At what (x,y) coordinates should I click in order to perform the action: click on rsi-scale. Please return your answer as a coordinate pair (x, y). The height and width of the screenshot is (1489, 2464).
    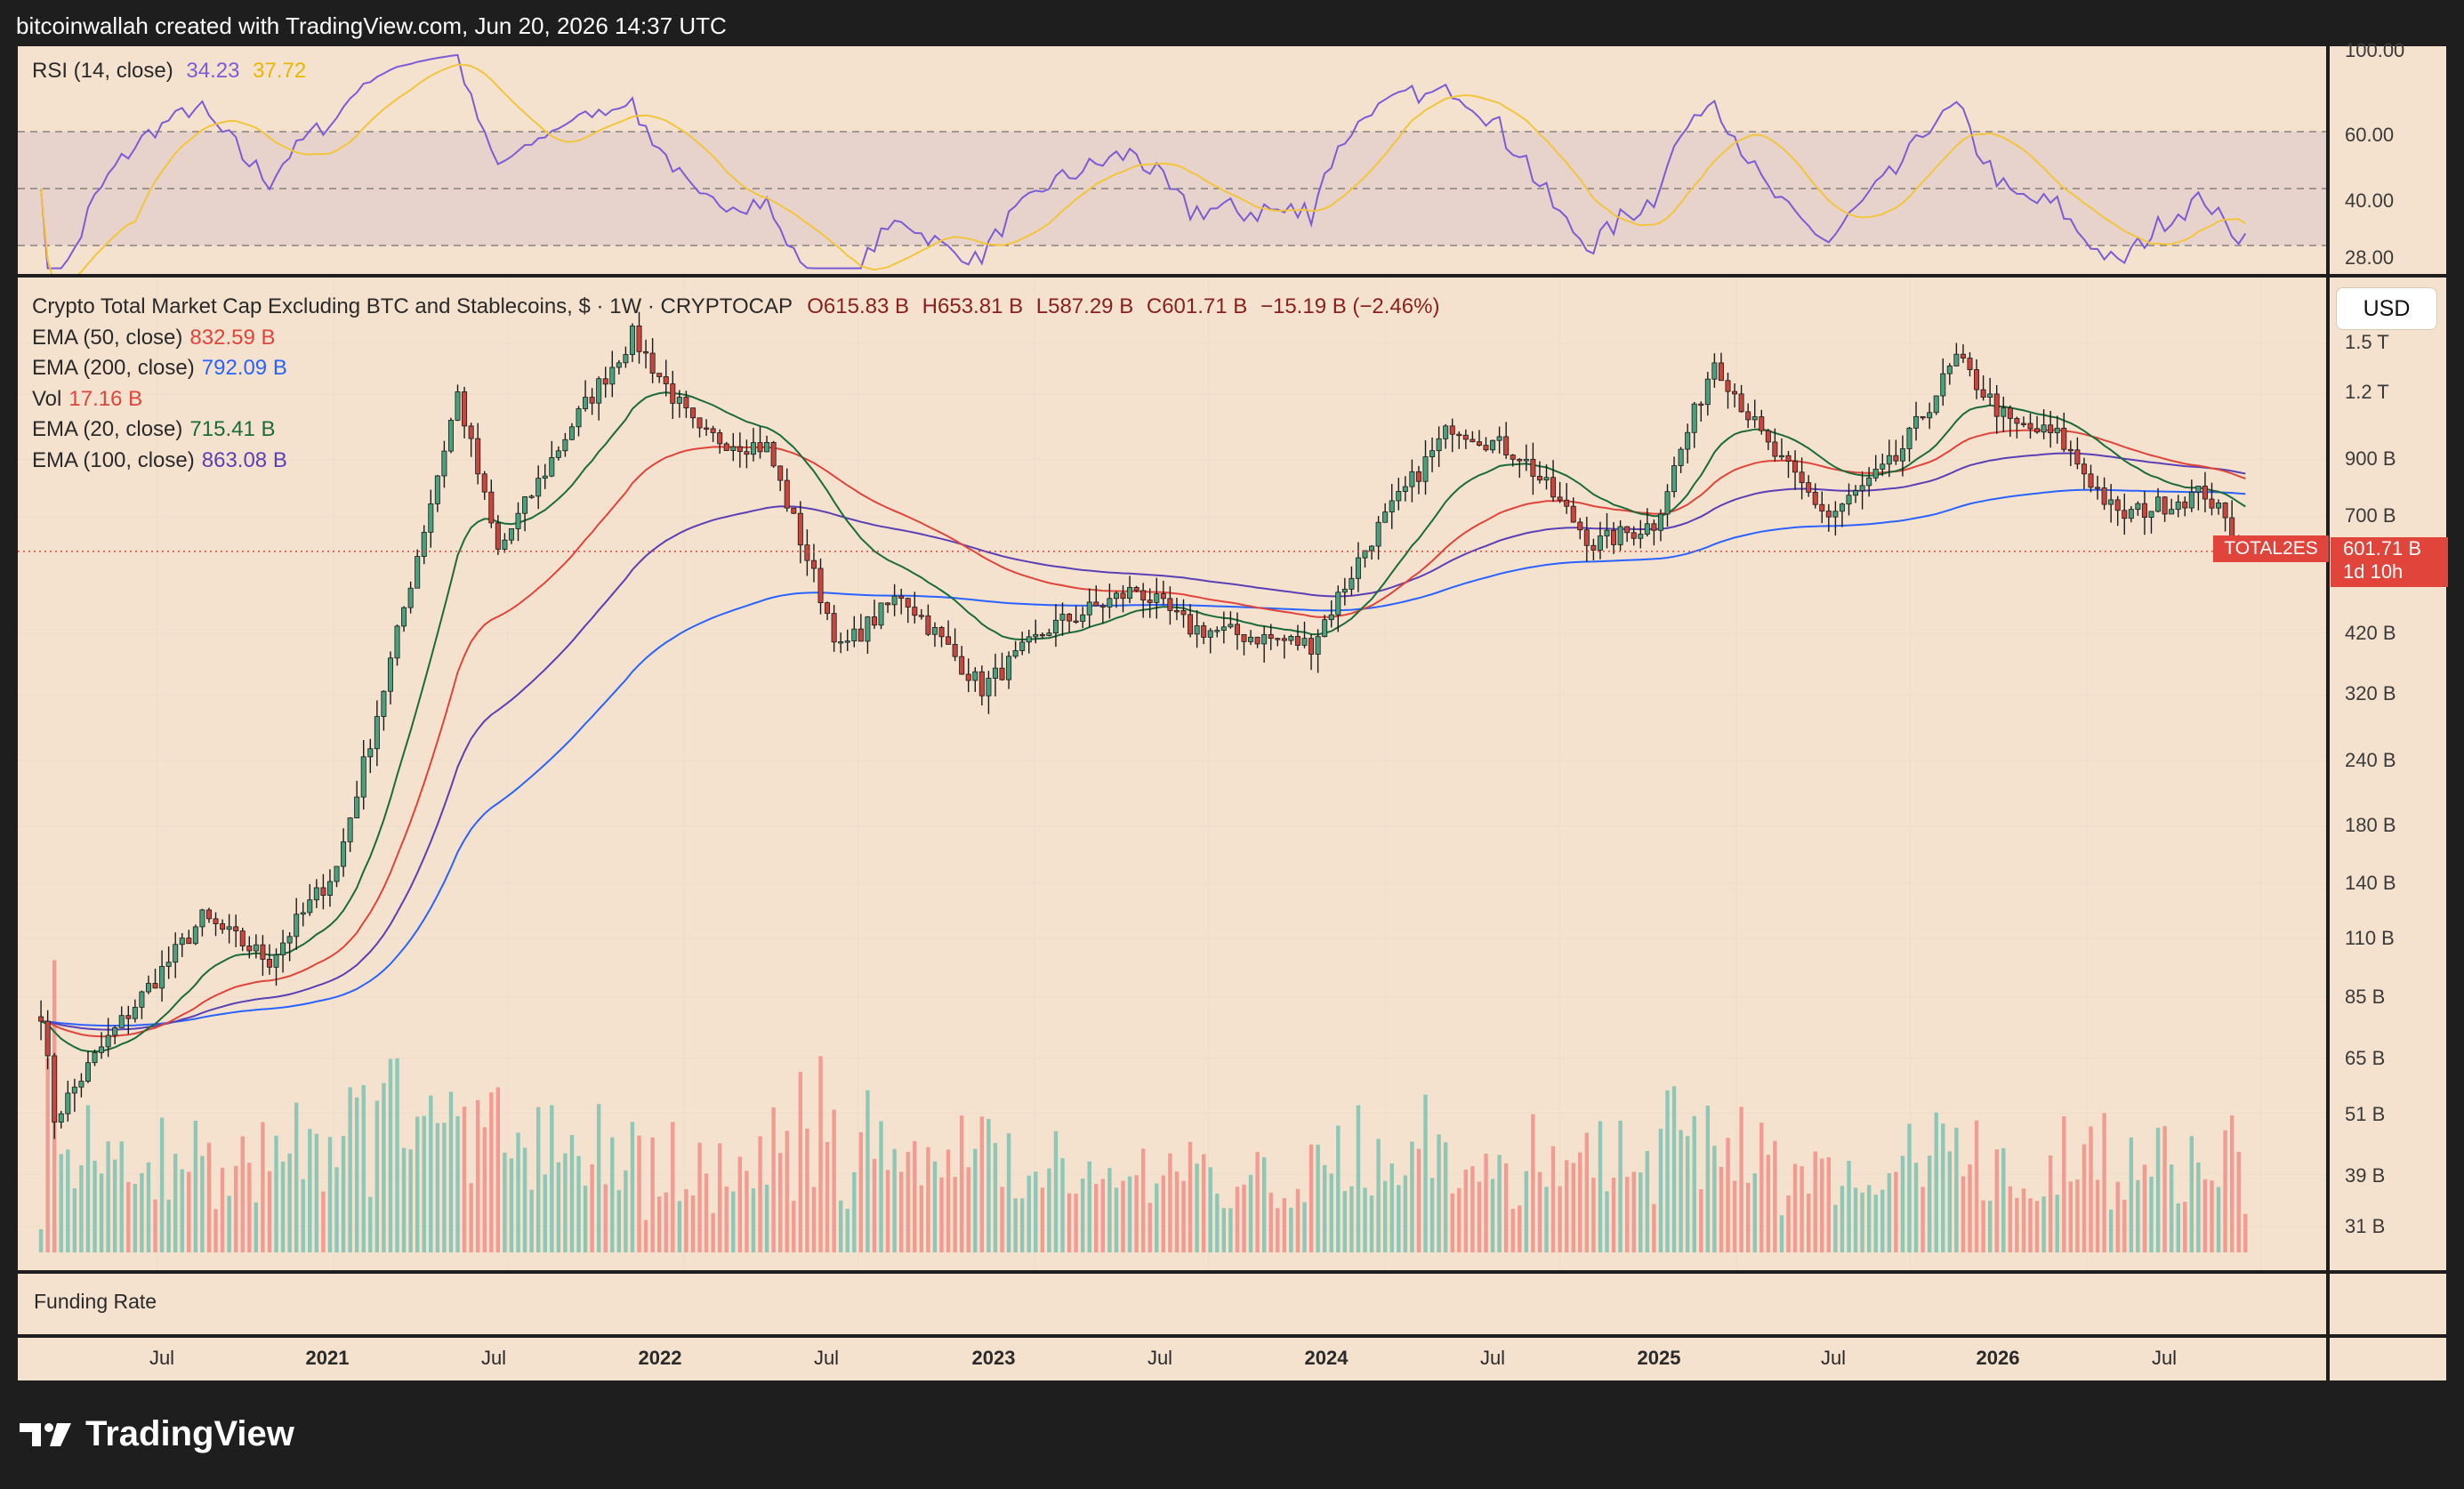
    Looking at the image, I should click on (2388, 160).